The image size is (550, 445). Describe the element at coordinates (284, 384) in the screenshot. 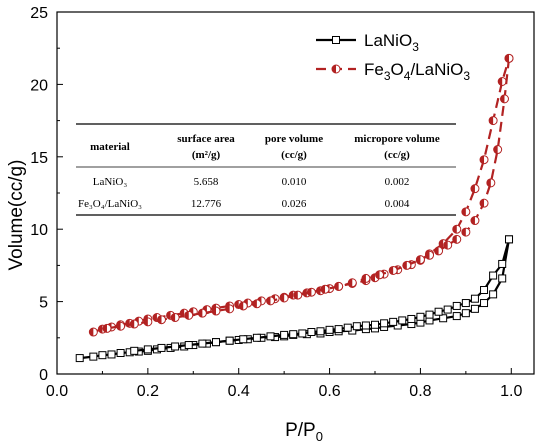

I see `x-axis: 0.0 0.2 0.4 0.6 0.8 1.0` at that location.